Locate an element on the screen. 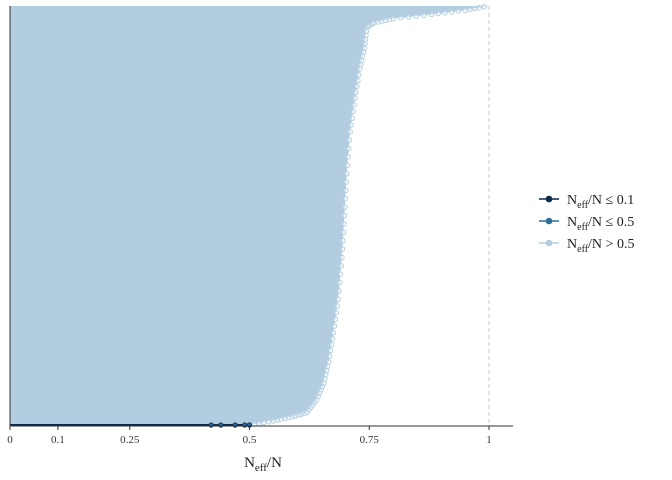  x-tick-label: 0.5 is located at coordinates (250, 440).